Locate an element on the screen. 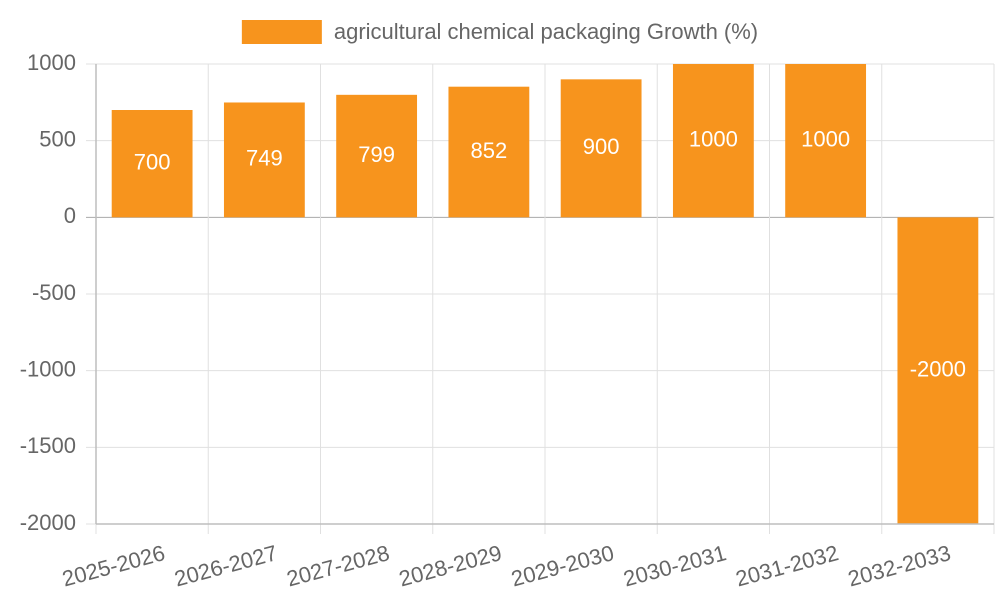 The image size is (1000, 605). bar-2030-2031 is located at coordinates (713, 141).